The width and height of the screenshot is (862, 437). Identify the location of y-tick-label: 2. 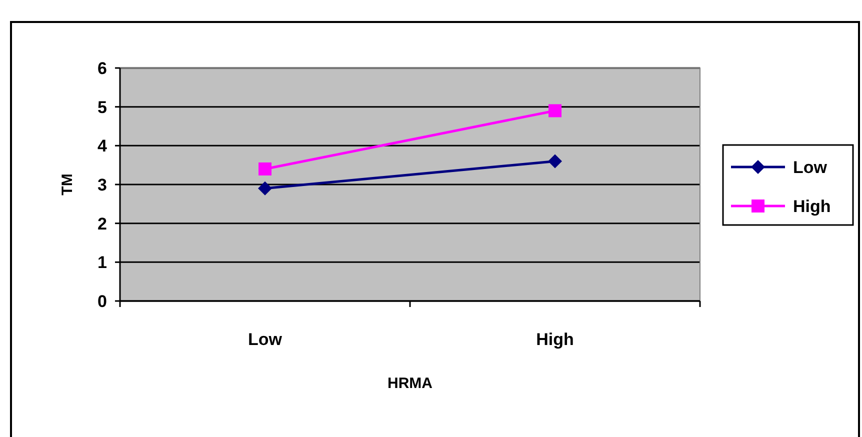
(102, 224).